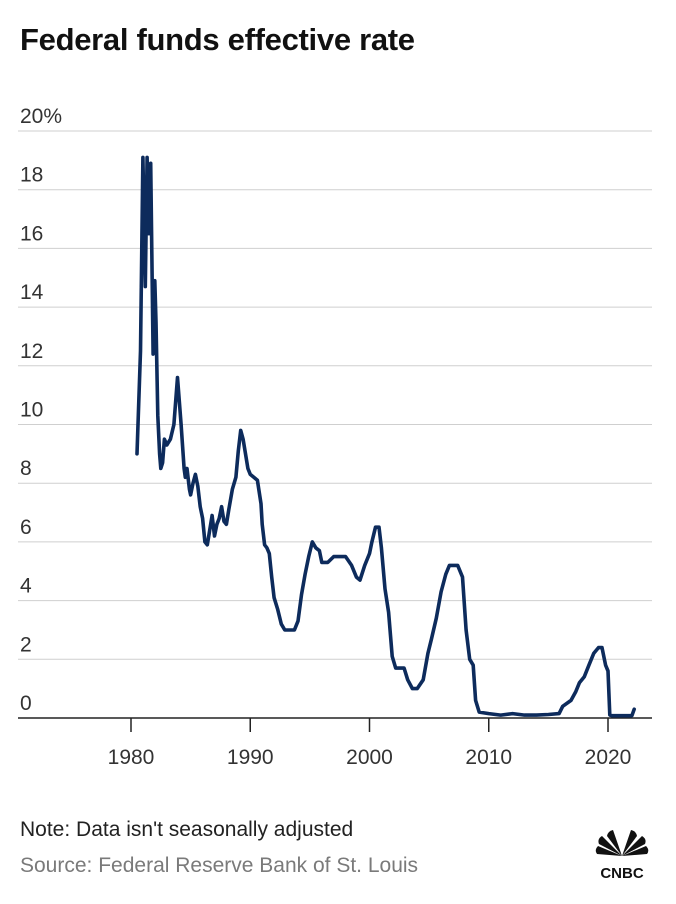  I want to click on y-tick-label: 20%, so click(41, 116).